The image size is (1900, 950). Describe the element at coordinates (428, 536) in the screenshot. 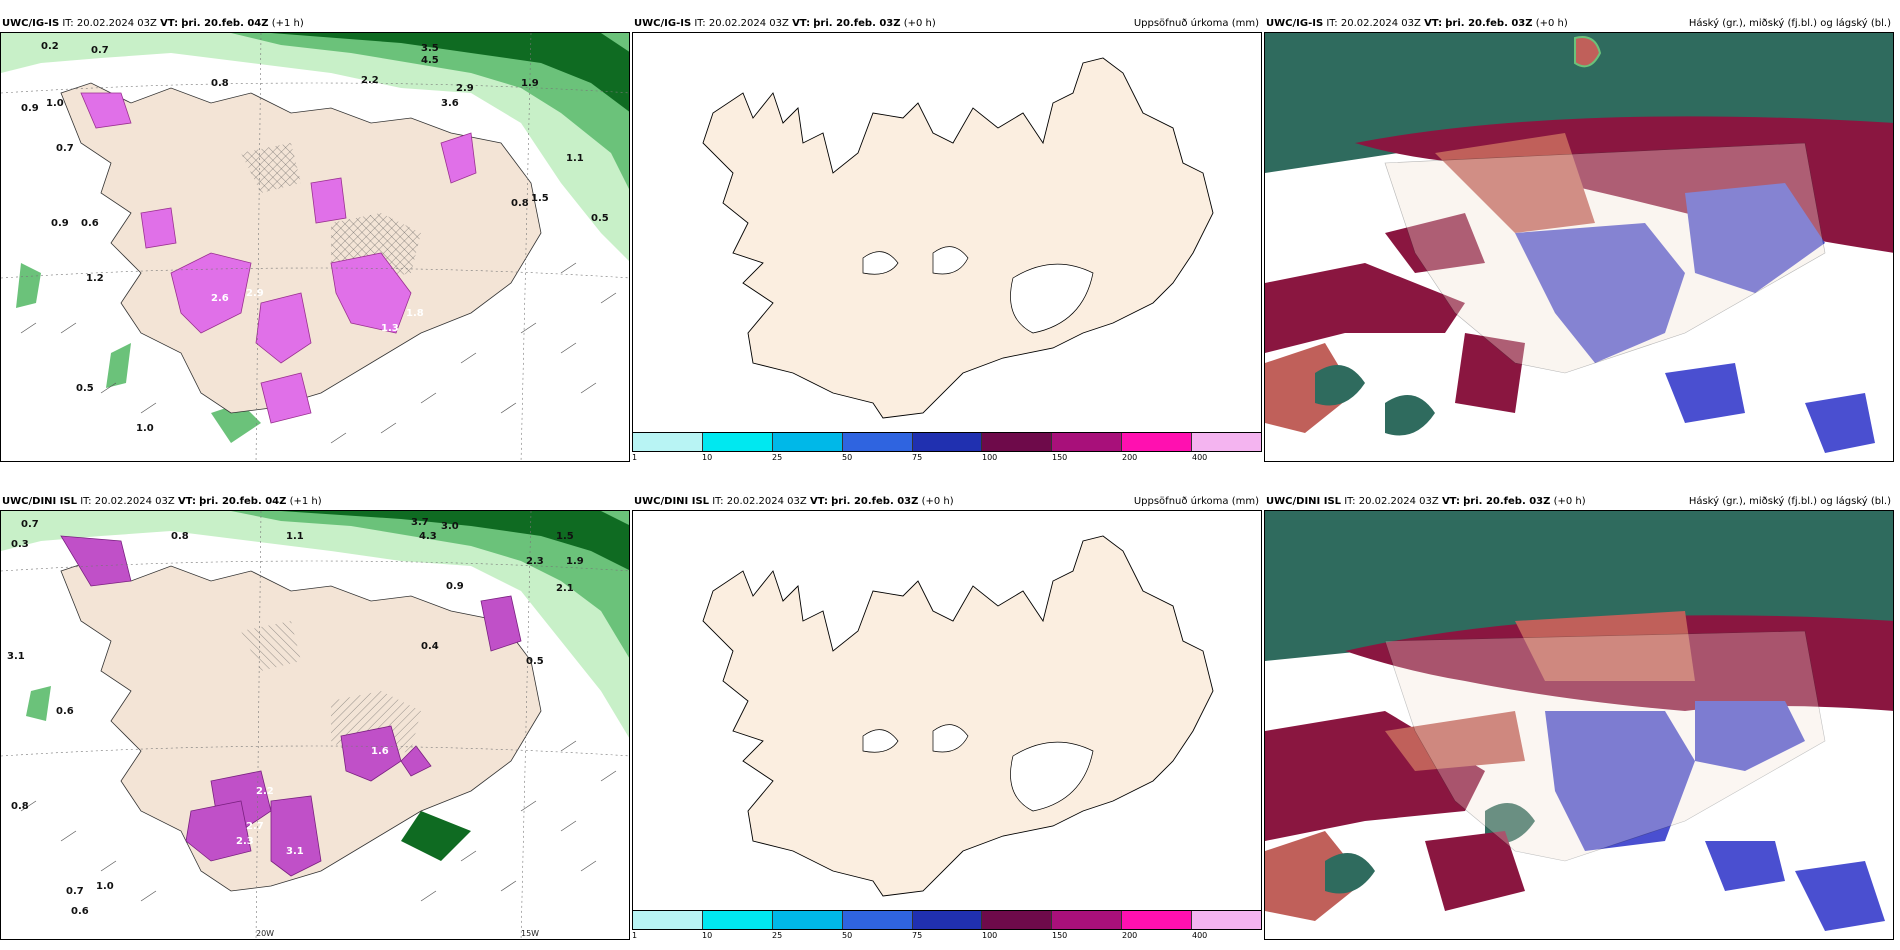

I see `precip-value: 4.3` at that location.